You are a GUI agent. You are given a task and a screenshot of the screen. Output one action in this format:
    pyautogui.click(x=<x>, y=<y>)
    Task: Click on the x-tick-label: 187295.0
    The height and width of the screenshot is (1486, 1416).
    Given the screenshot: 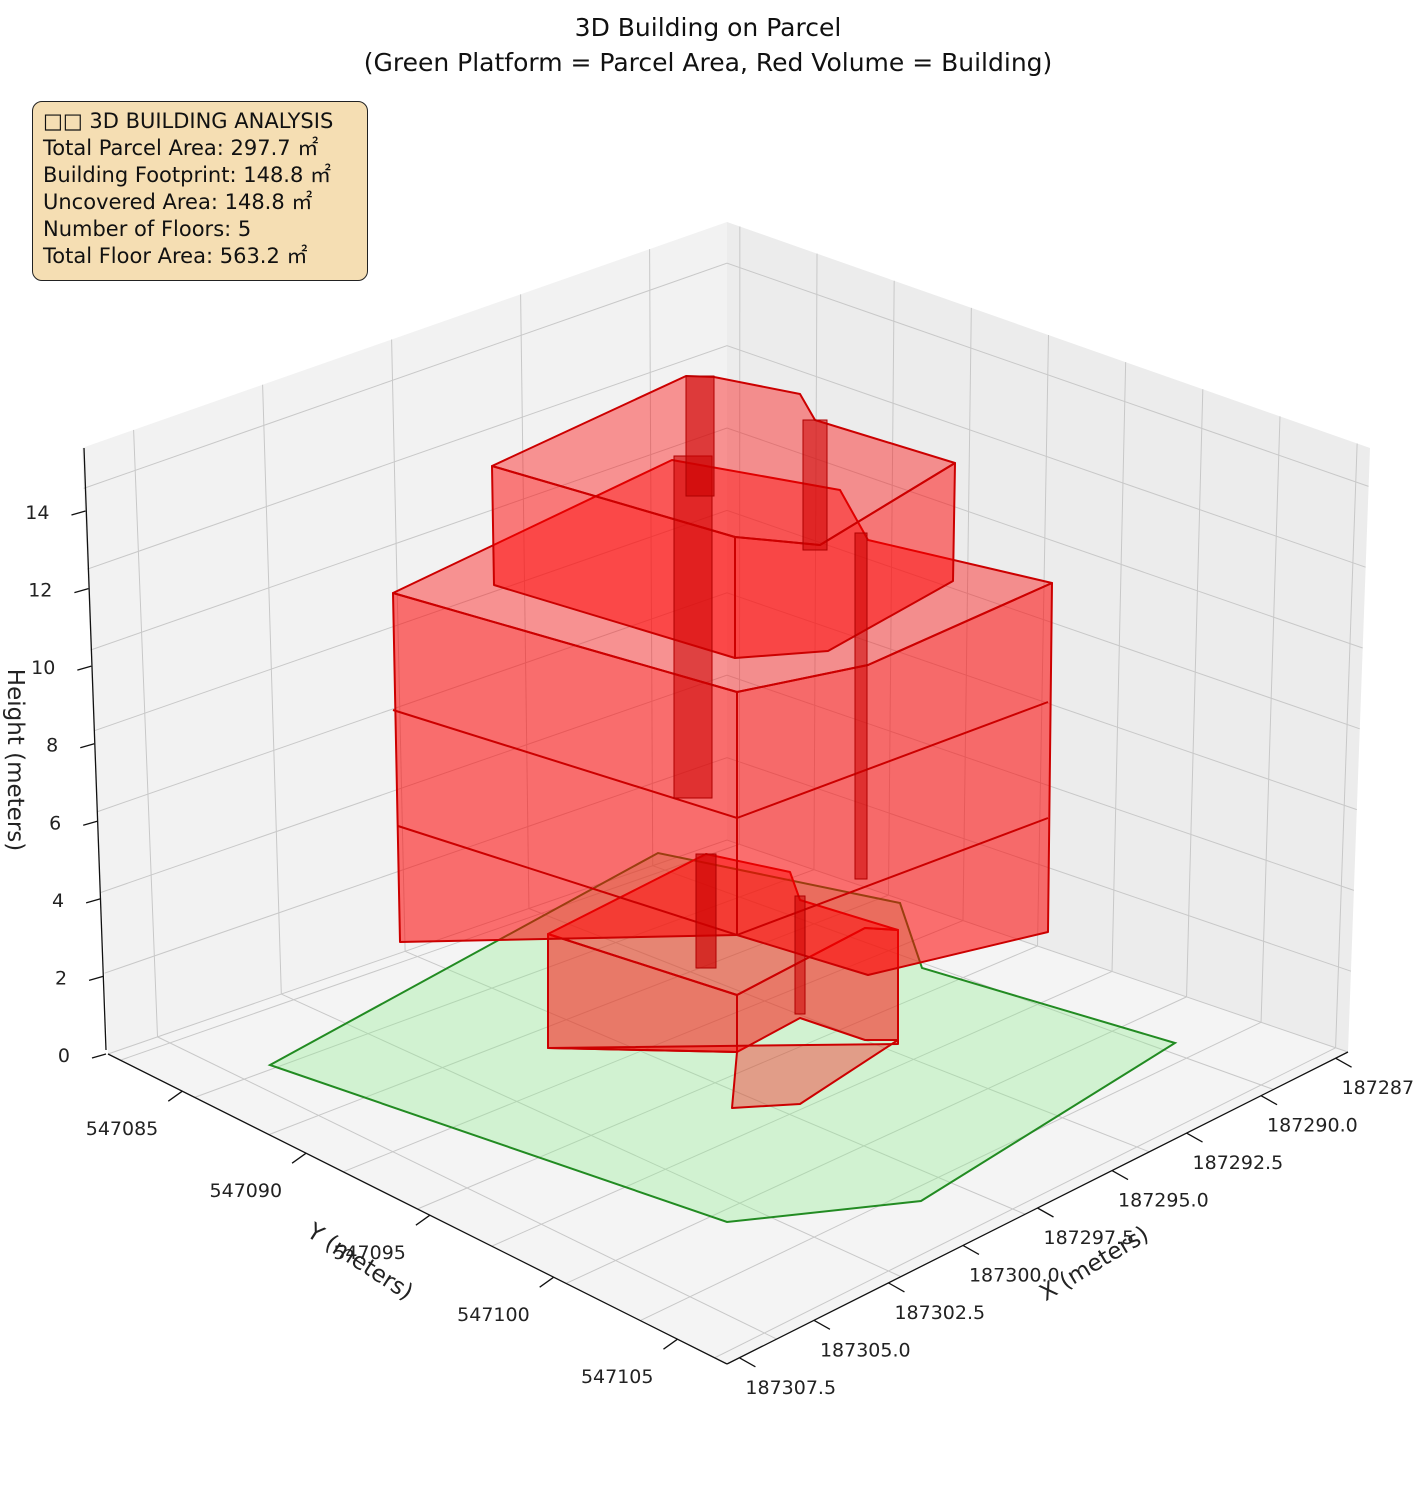 What is the action you would take?
    pyautogui.click(x=1163, y=1201)
    